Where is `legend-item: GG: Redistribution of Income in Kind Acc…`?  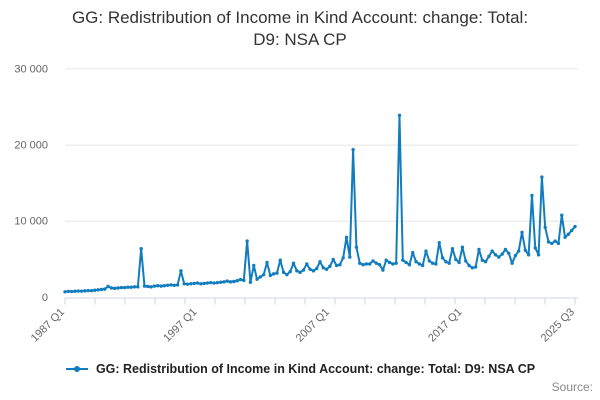 legend-item: GG: Redistribution of Income in Kind Acc… is located at coordinates (300, 369).